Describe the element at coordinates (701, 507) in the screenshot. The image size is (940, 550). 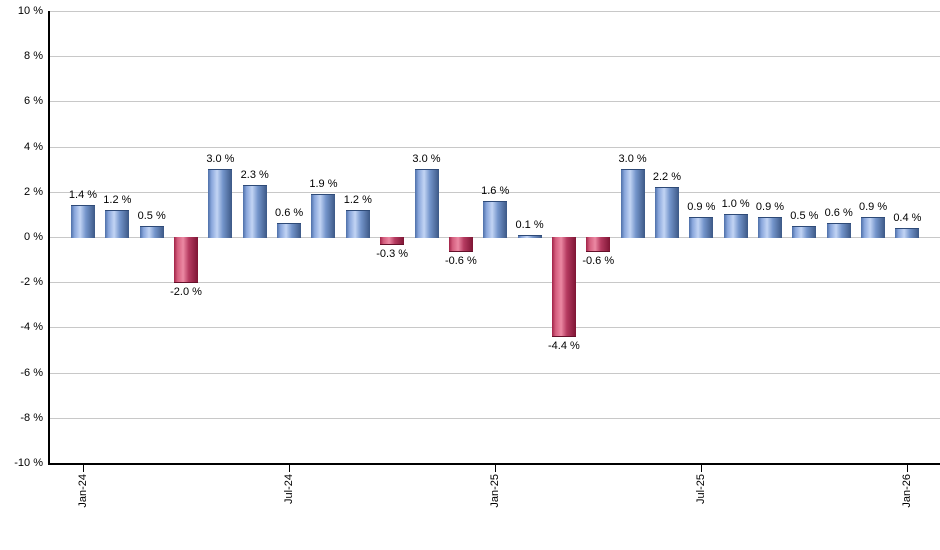
I see `x-axis-tick-label-jul-25: Jul-25` at that location.